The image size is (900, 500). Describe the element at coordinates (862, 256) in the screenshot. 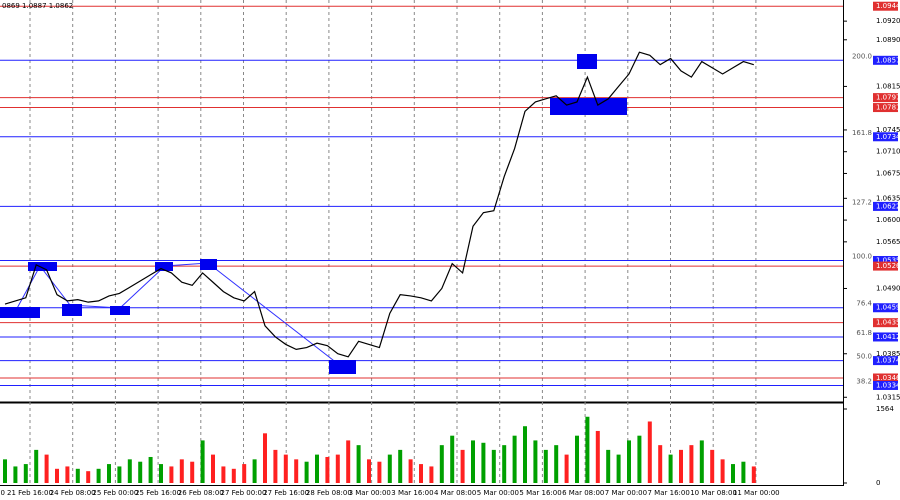

I see `fib-label: 100.0` at that location.